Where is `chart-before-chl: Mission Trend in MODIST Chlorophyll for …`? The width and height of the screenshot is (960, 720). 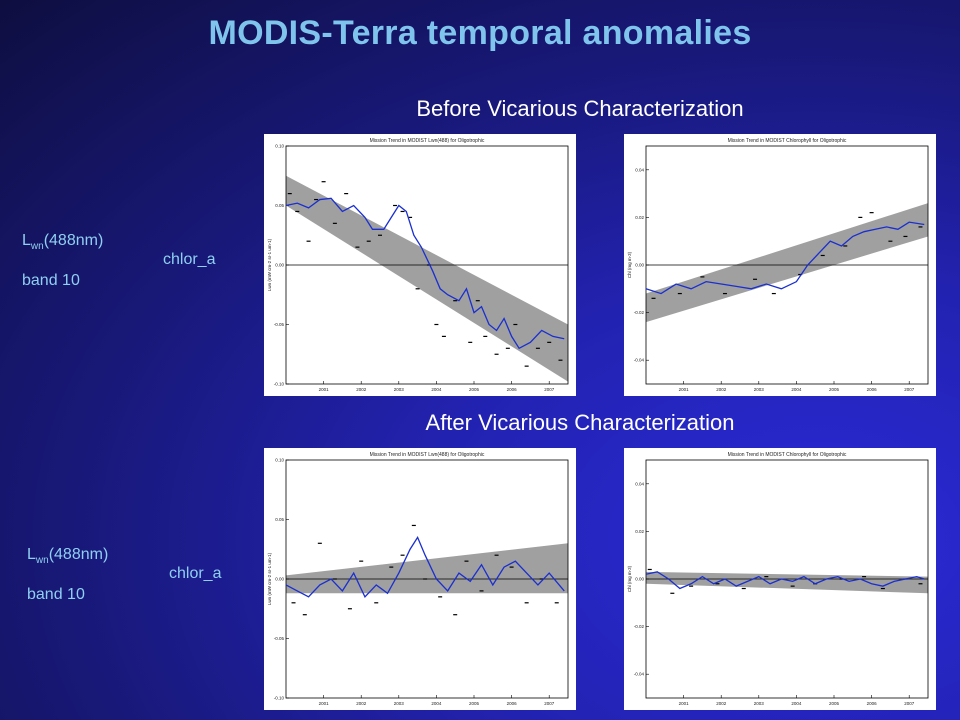 chart-before-chl: Mission Trend in MODIST Chlorophyll for … is located at coordinates (780, 265).